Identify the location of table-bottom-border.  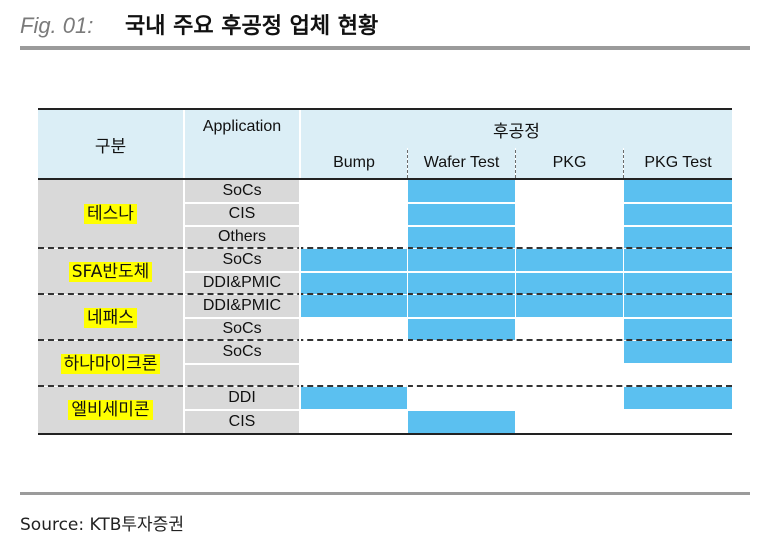
(385, 434).